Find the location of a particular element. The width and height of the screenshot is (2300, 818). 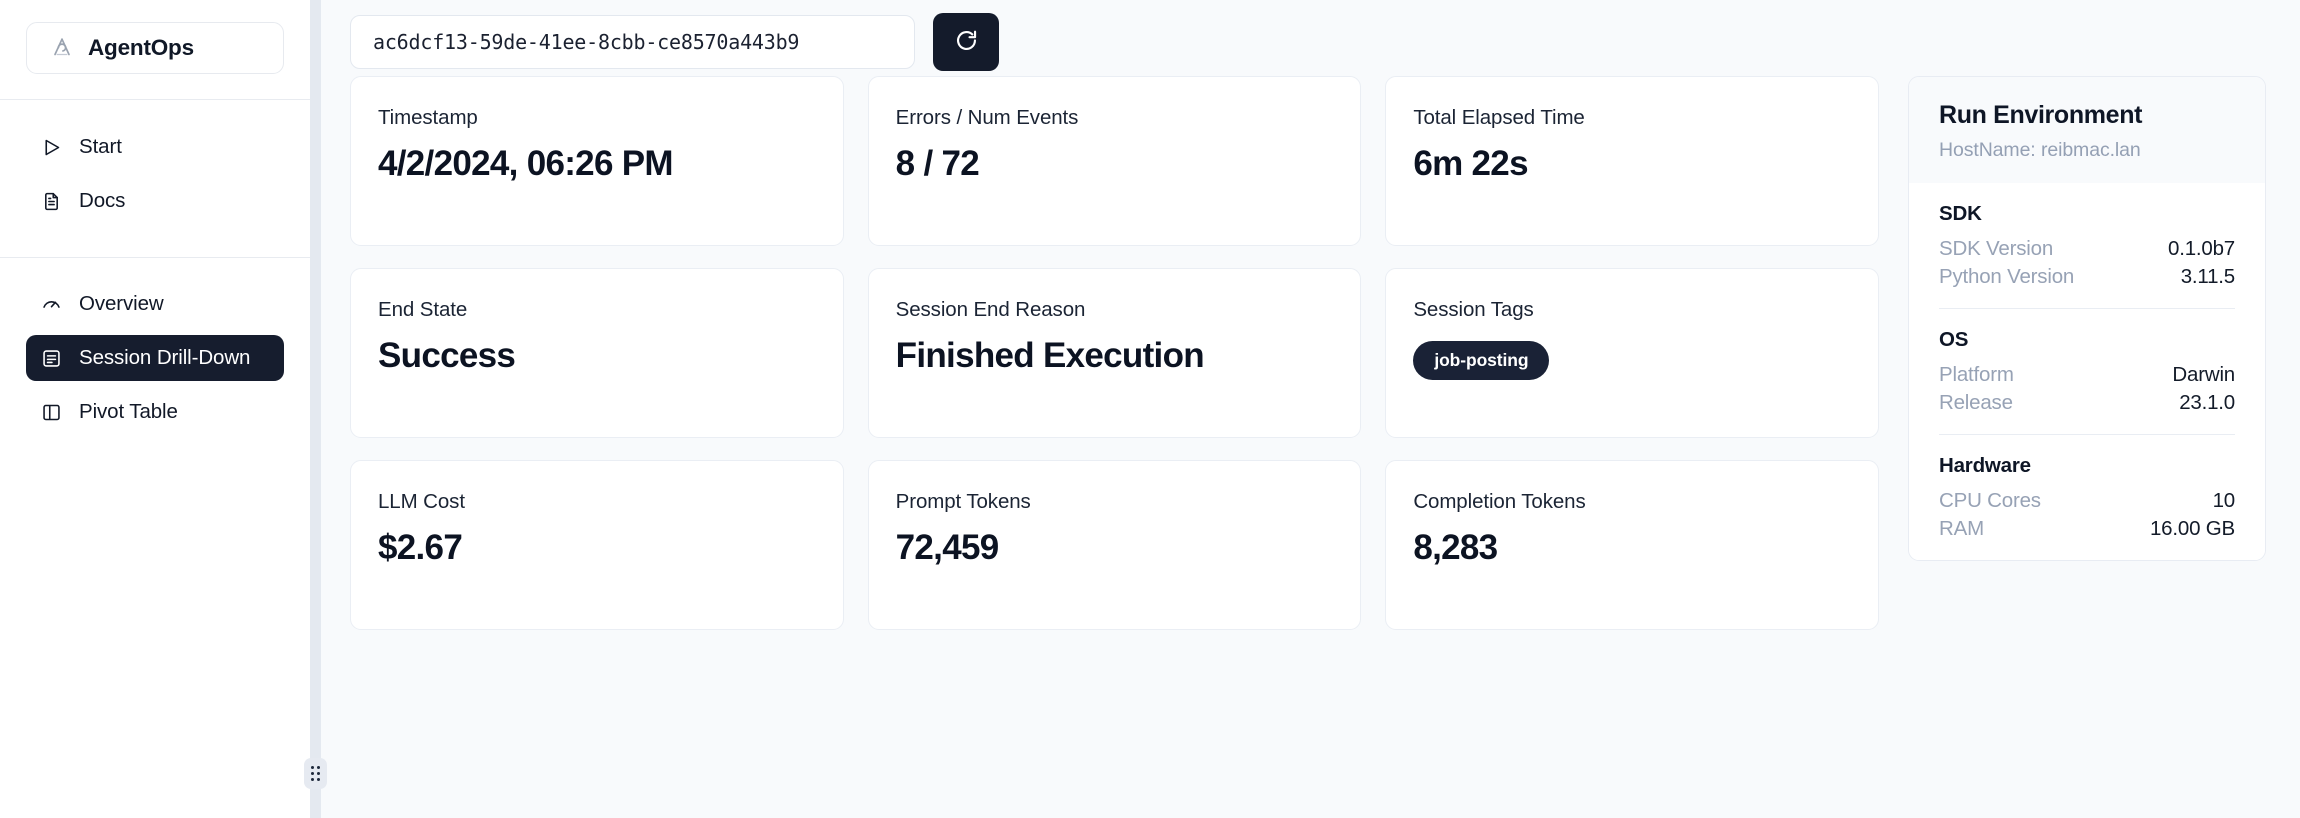

card-label: Errors / Num Events is located at coordinates (987, 117).